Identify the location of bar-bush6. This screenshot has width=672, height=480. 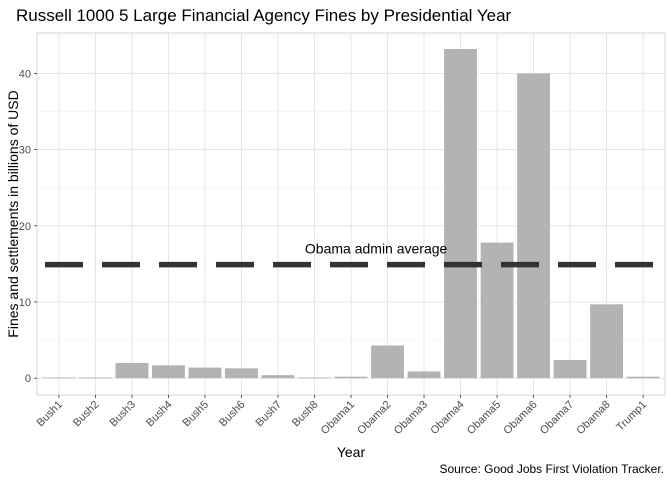
(241, 373).